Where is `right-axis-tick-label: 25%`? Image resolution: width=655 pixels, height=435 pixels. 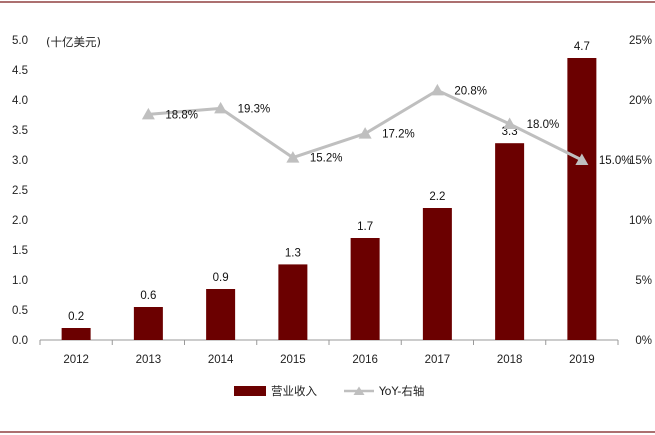 right-axis-tick-label: 25% is located at coordinates (640, 41).